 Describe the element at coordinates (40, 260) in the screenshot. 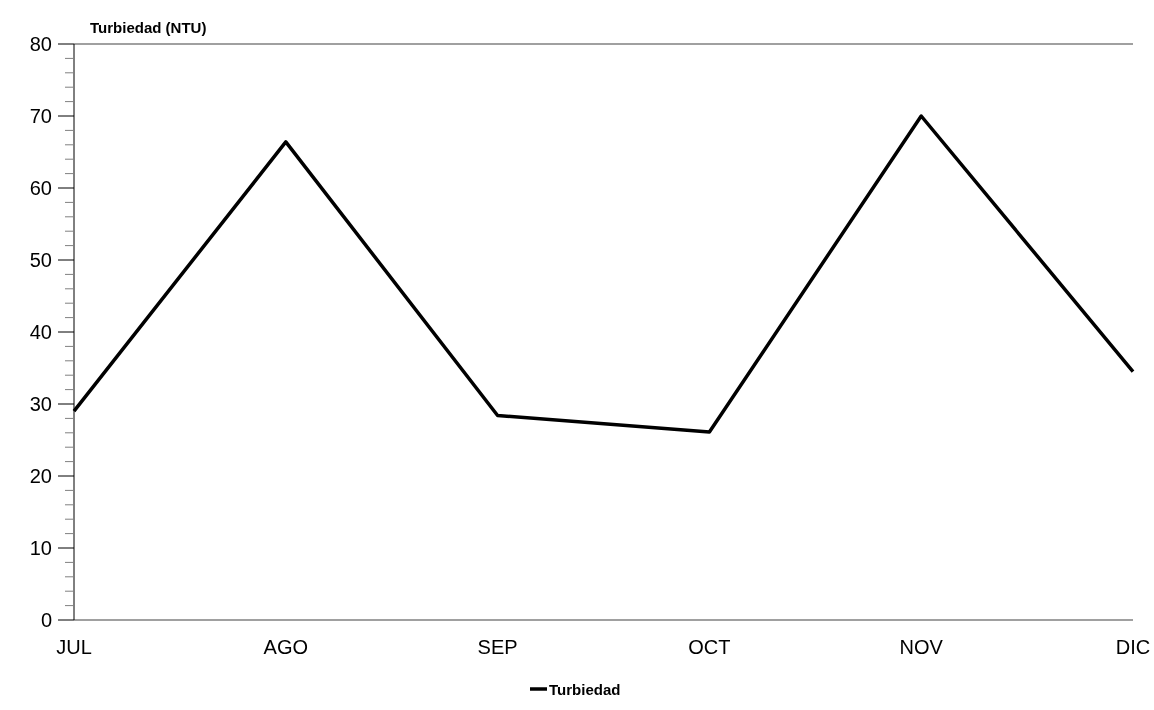

I see `y-tick-label: 50` at that location.